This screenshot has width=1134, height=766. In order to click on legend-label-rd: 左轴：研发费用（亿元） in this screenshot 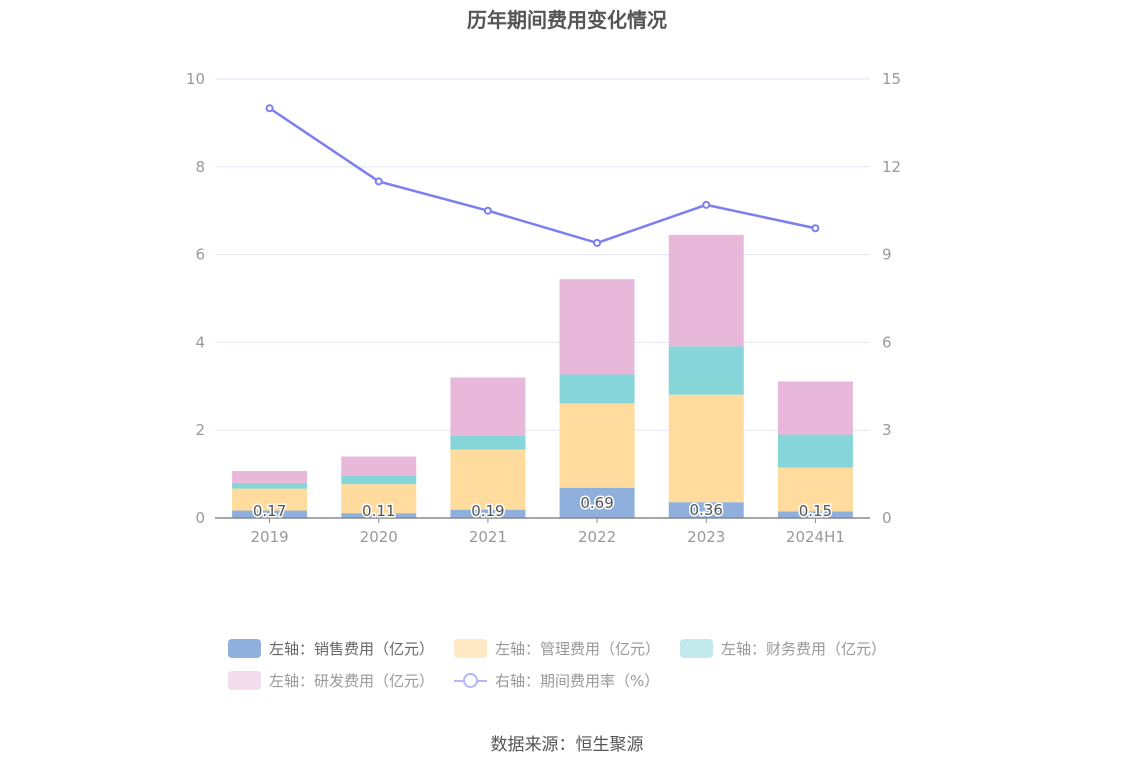, I will do `click(352, 680)`.